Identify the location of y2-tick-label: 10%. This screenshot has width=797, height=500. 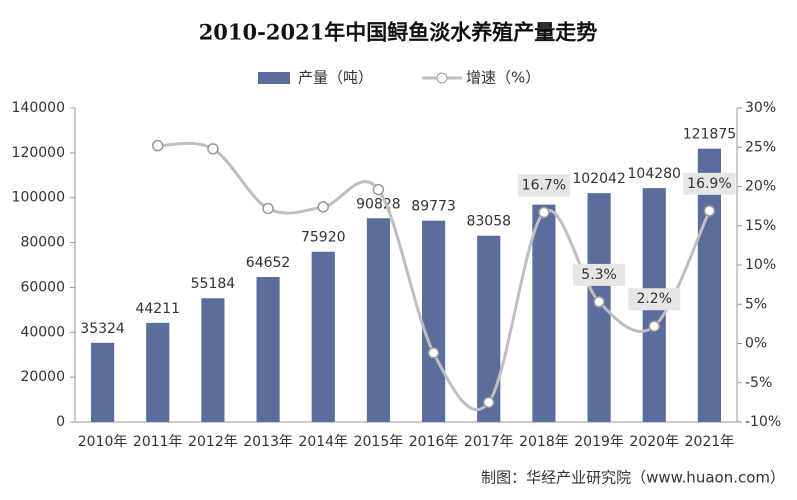
(760, 265).